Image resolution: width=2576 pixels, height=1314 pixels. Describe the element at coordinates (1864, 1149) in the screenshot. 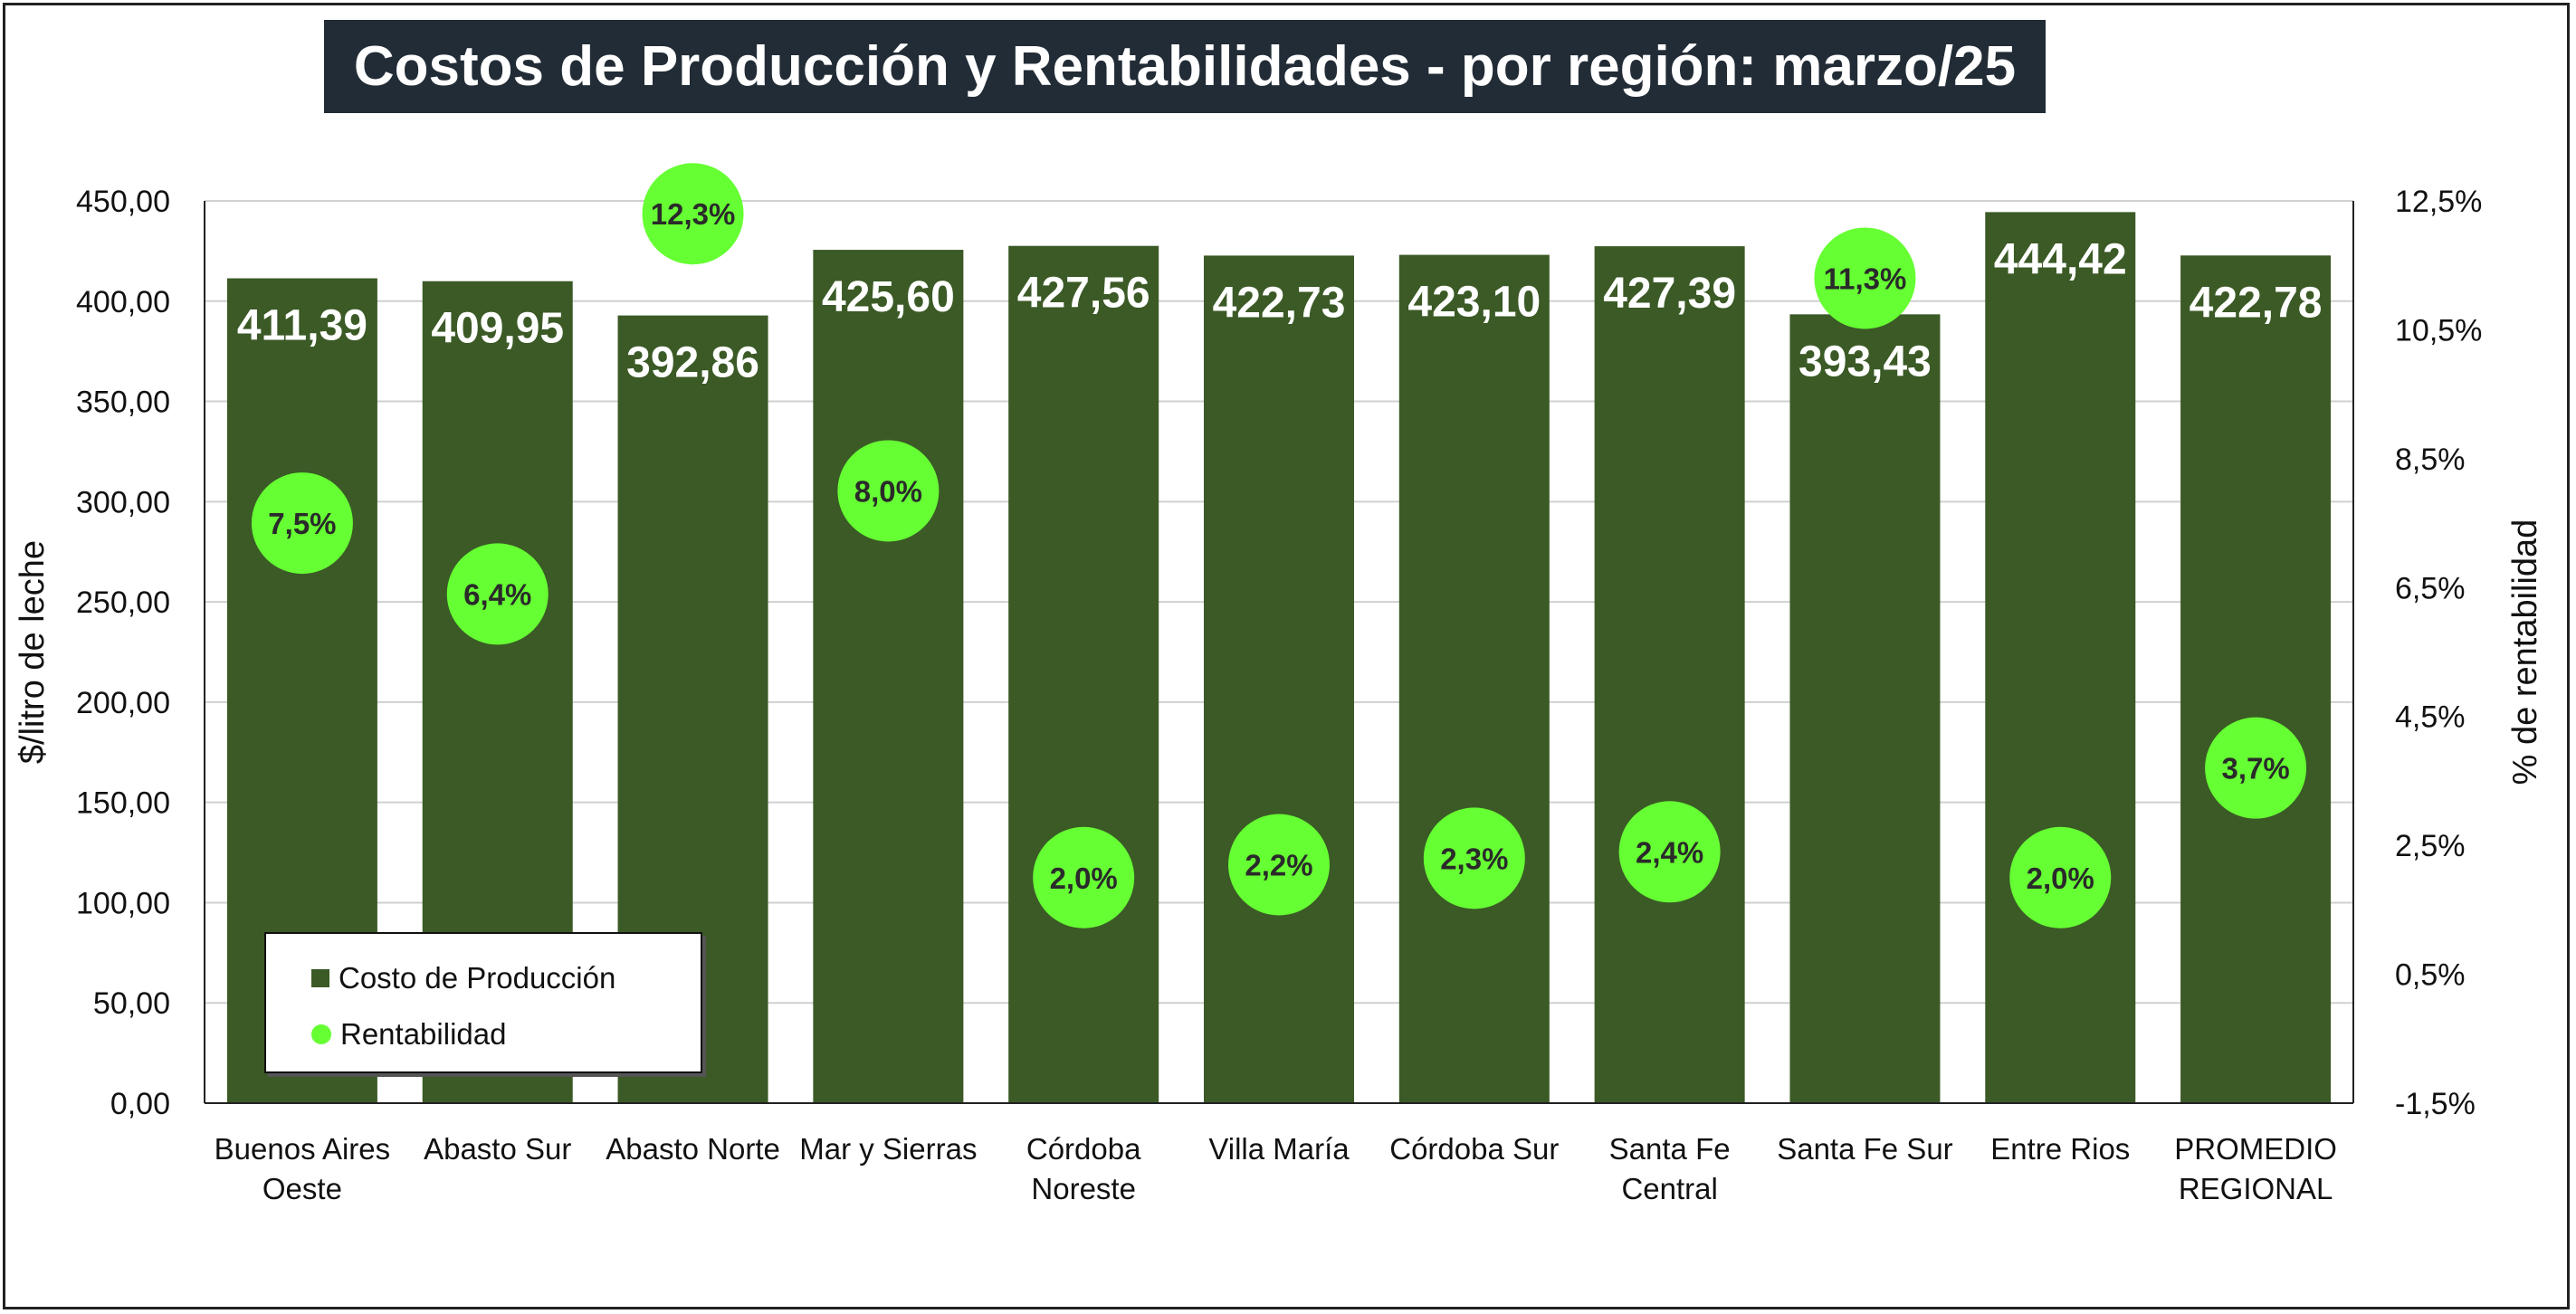

I see `x-tick-label: Santa Fe Sur` at that location.